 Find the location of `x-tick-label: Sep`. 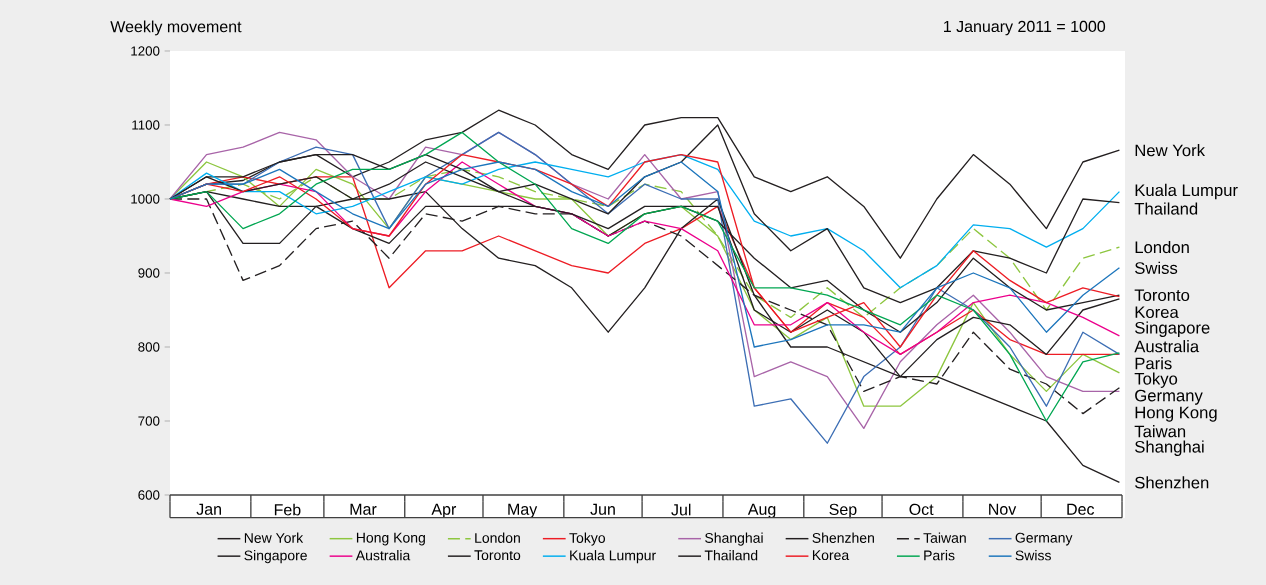

x-tick-label: Sep is located at coordinates (843, 511).